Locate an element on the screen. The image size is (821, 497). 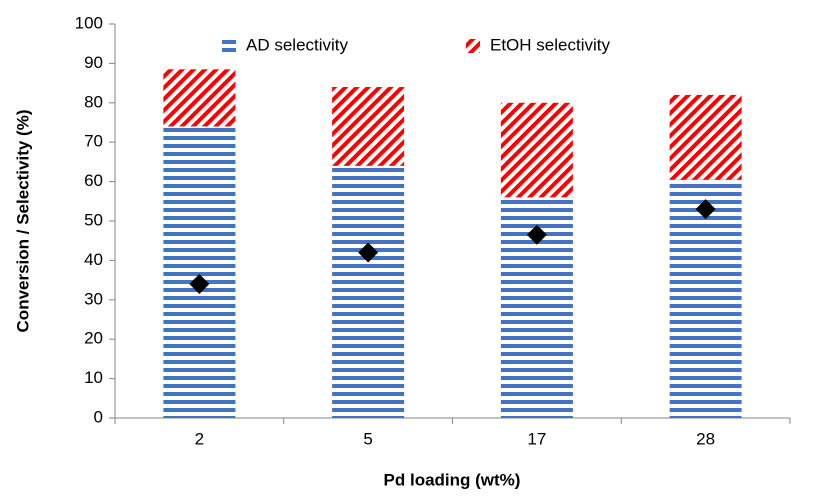
y-tick-label: 80 is located at coordinates (93, 101).